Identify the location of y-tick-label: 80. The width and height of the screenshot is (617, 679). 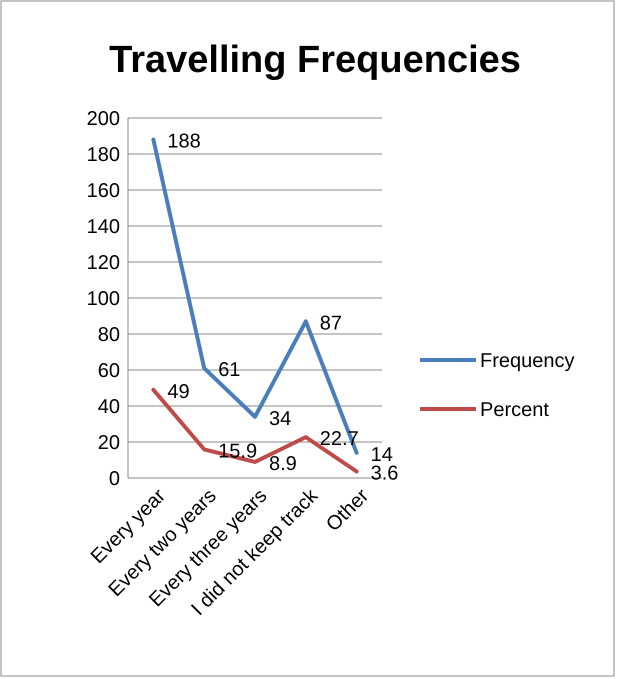
(109, 335).